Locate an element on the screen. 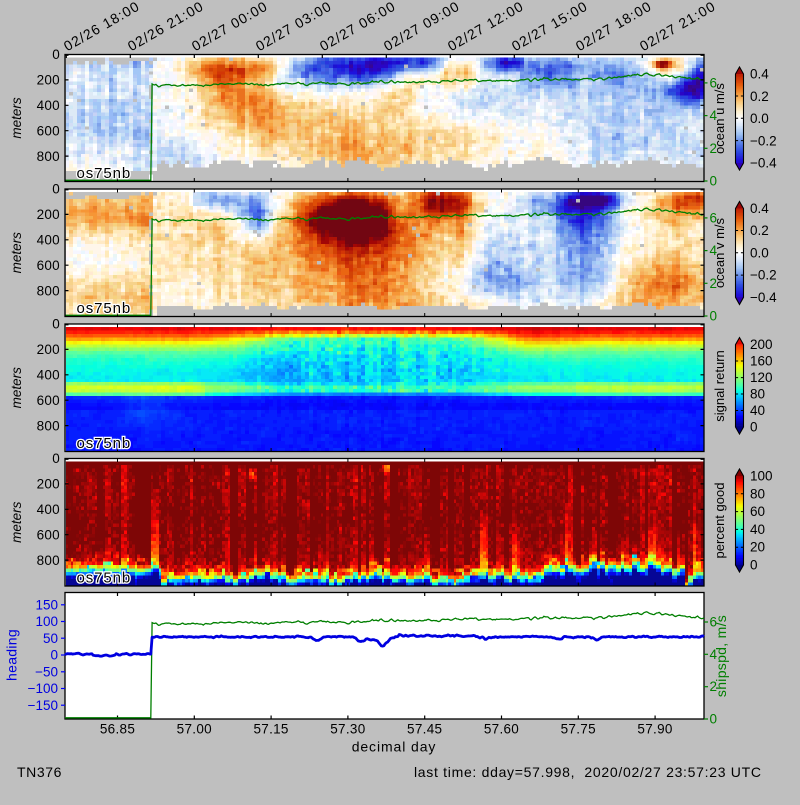 Image resolution: width=800 pixels, height=805 pixels. svg-text: heading is located at coordinates (12, 655).